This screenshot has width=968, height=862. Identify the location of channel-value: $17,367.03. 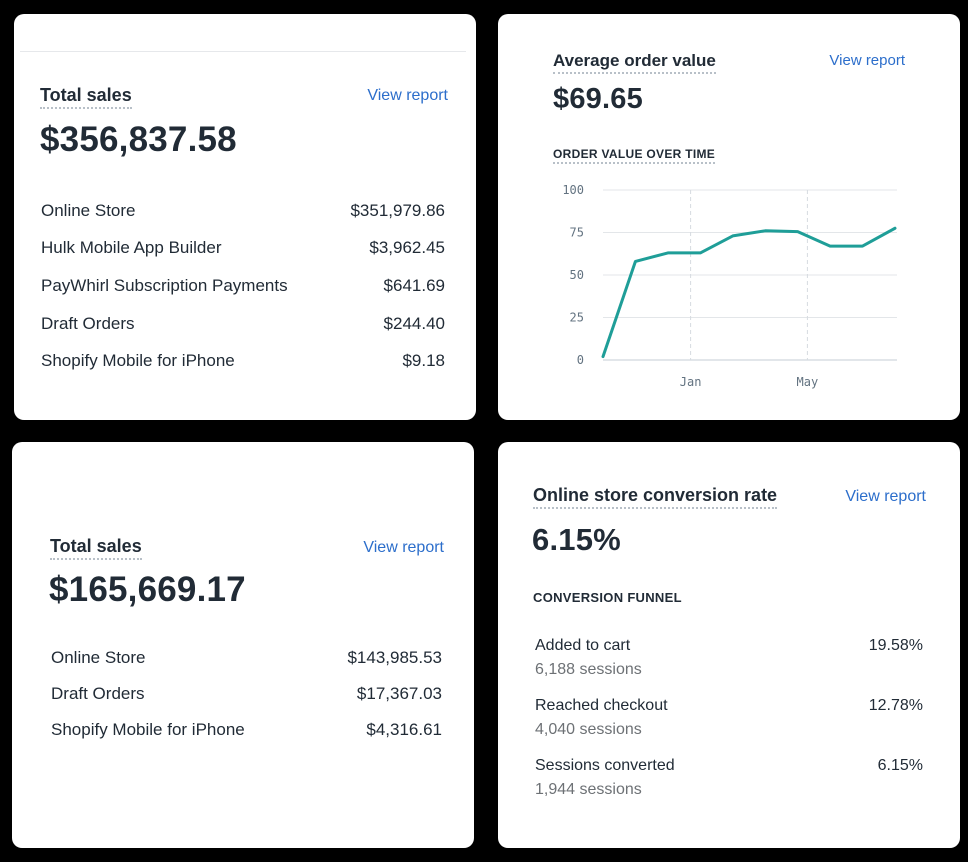
(399, 693).